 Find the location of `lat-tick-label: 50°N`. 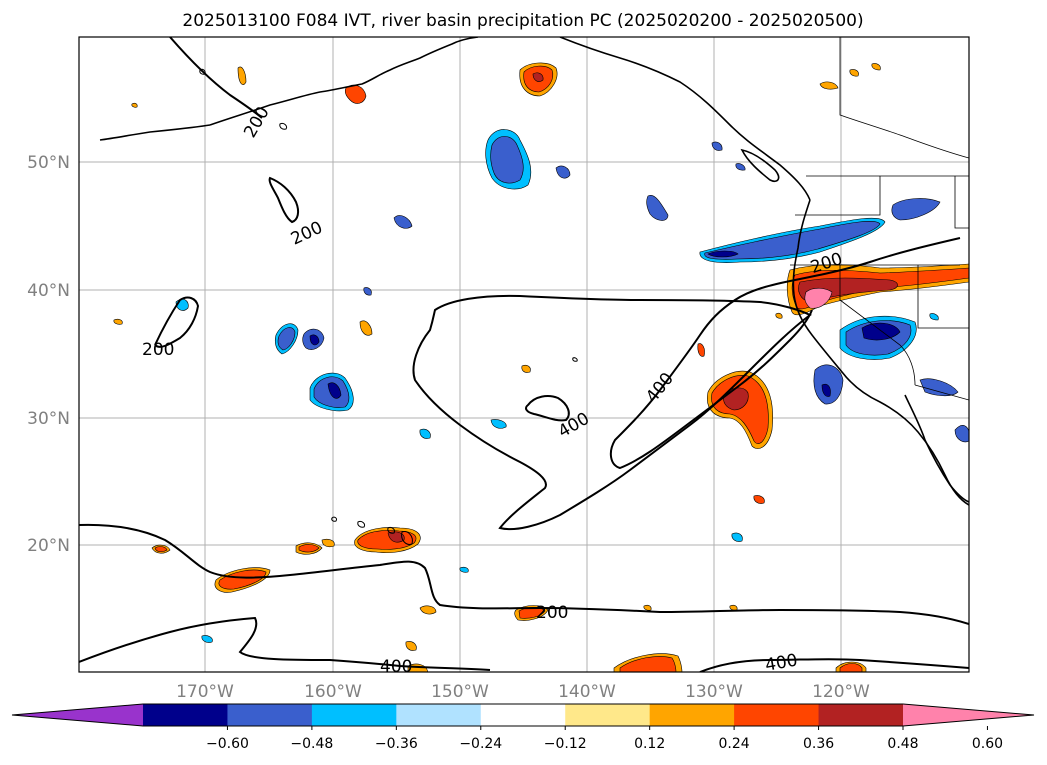

lat-tick-label: 50°N is located at coordinates (48, 163).